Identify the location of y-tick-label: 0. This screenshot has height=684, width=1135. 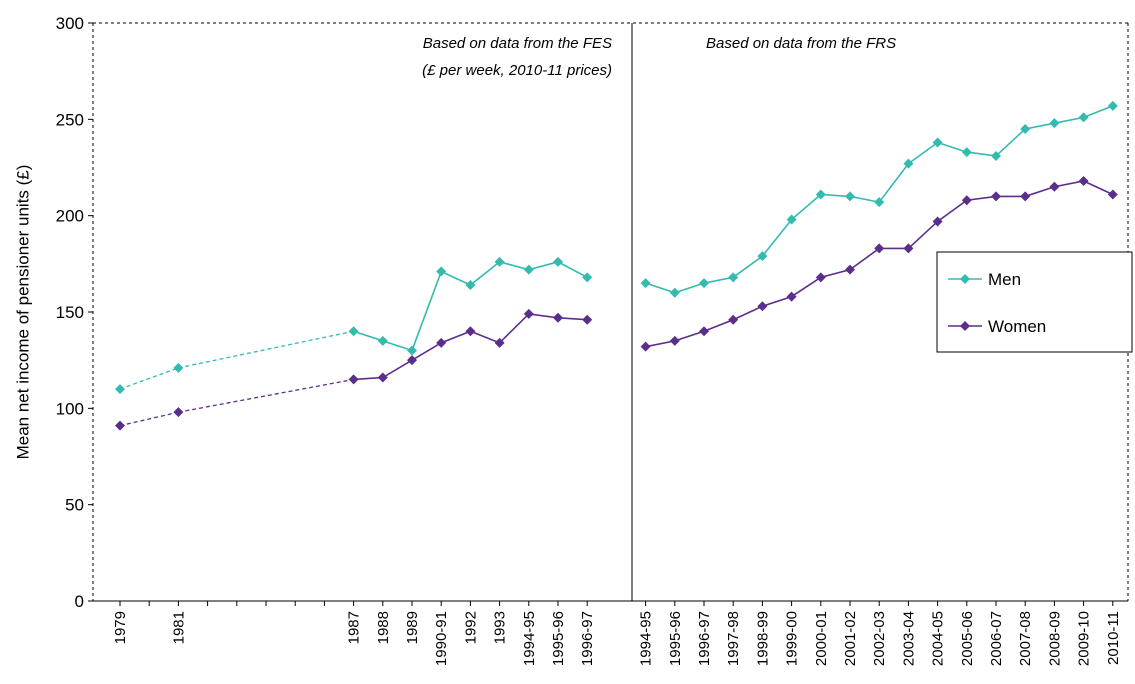
(79, 601).